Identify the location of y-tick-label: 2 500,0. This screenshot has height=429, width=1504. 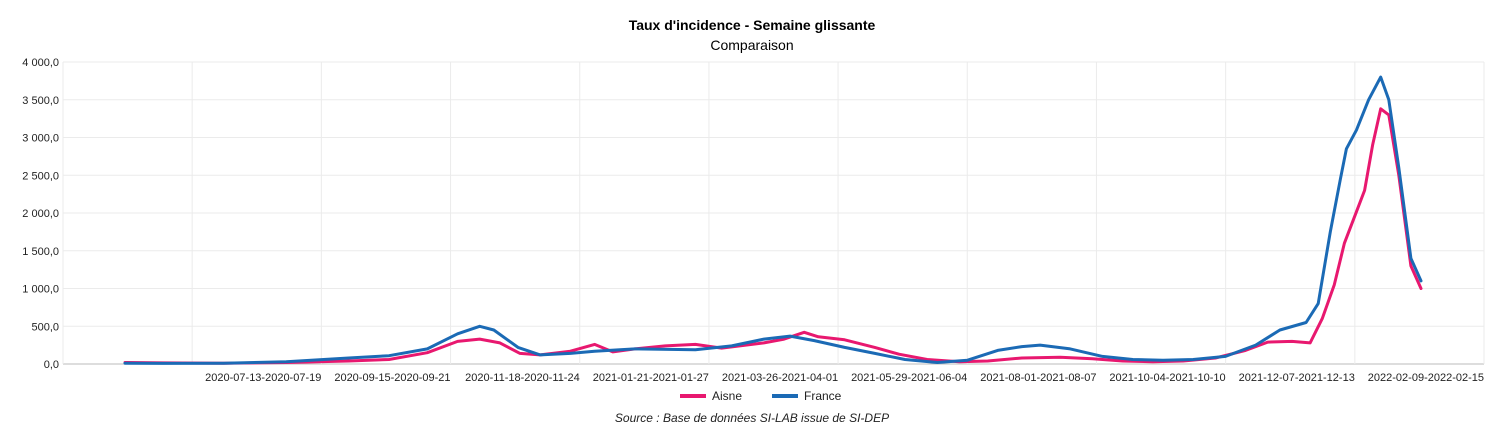
(40, 176).